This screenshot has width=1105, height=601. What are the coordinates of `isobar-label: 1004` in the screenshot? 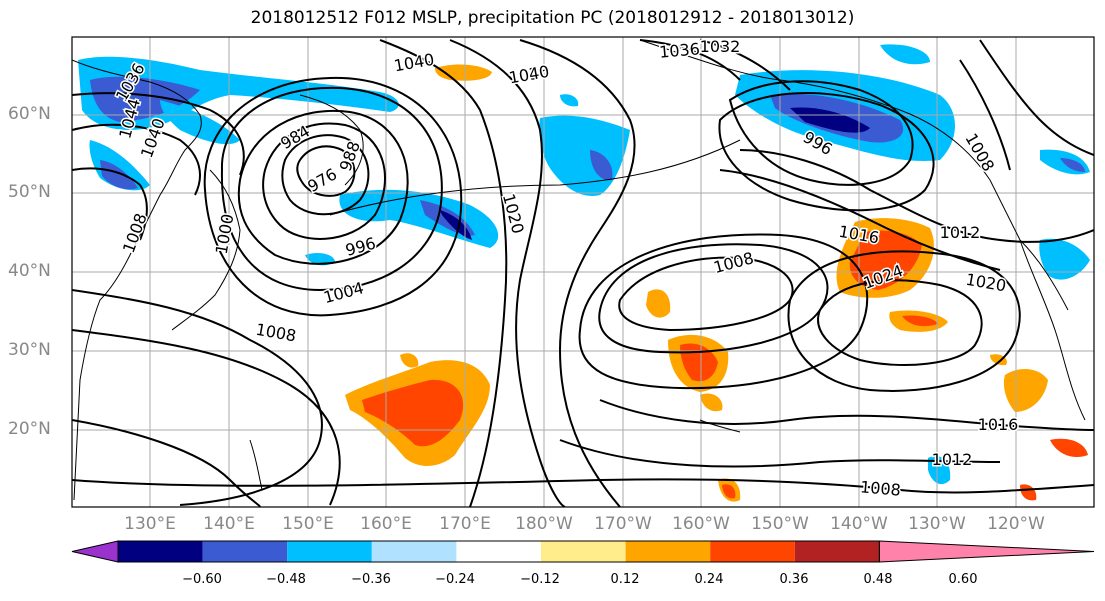 It's located at (343, 292).